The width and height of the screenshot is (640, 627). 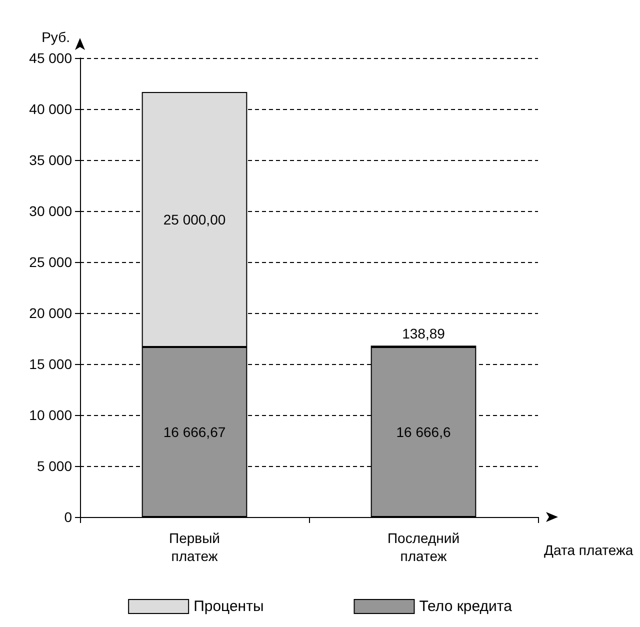 I want to click on legend-label: Проценты, so click(x=229, y=606).